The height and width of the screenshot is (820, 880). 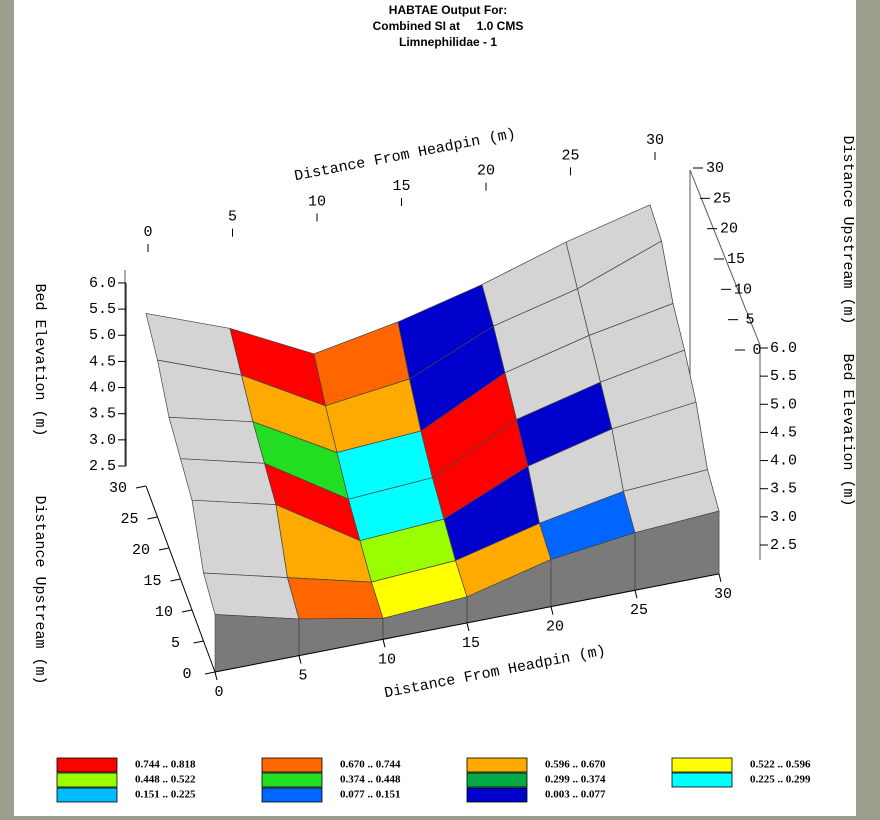 I want to click on chart-title: Limnephilidae - 1, so click(x=448, y=42).